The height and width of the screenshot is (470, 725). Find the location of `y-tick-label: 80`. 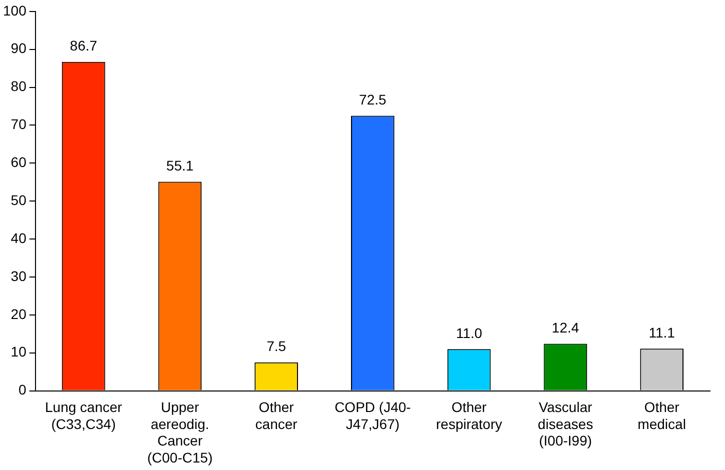

y-tick-label: 80 is located at coordinates (18, 86).